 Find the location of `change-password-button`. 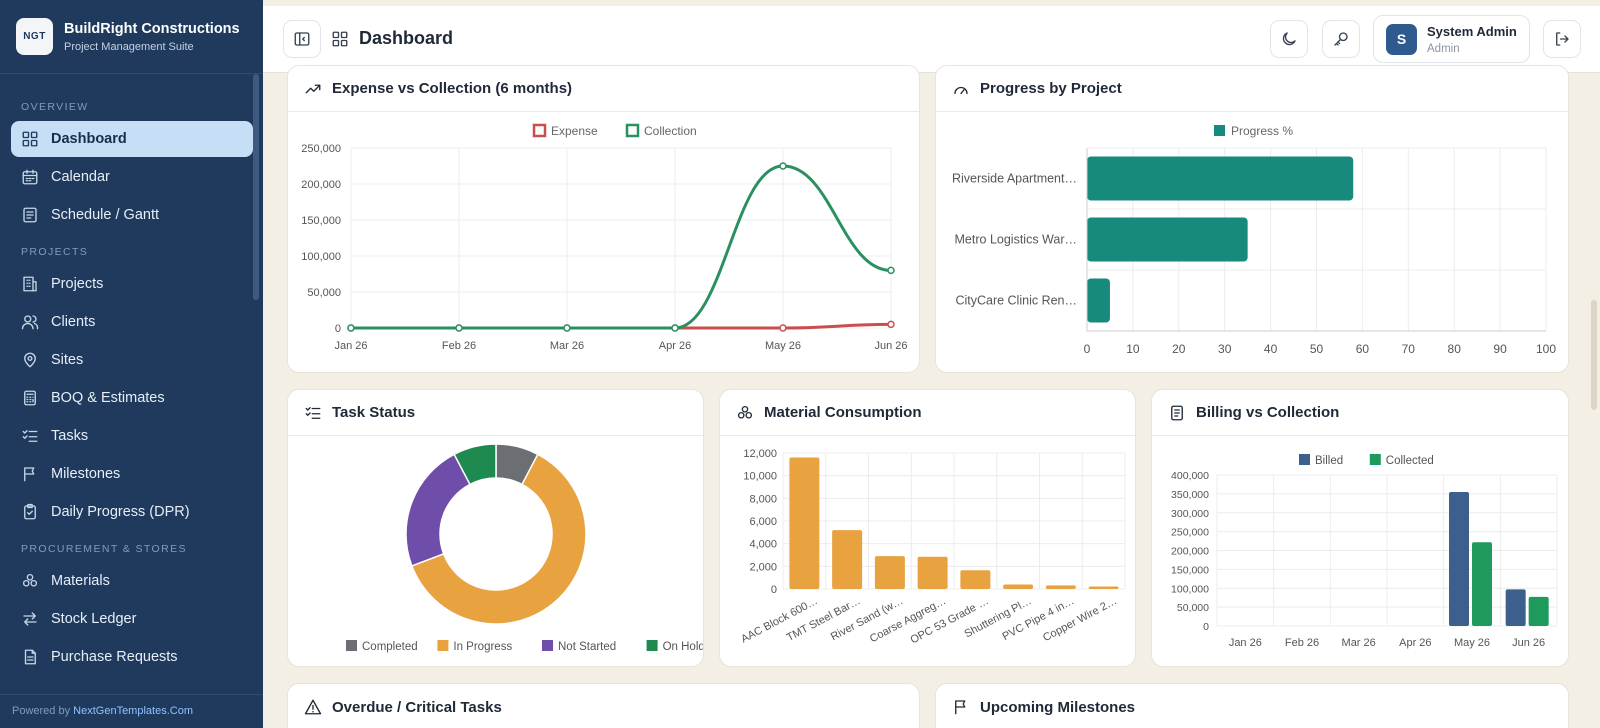

change-password-button is located at coordinates (1341, 39).